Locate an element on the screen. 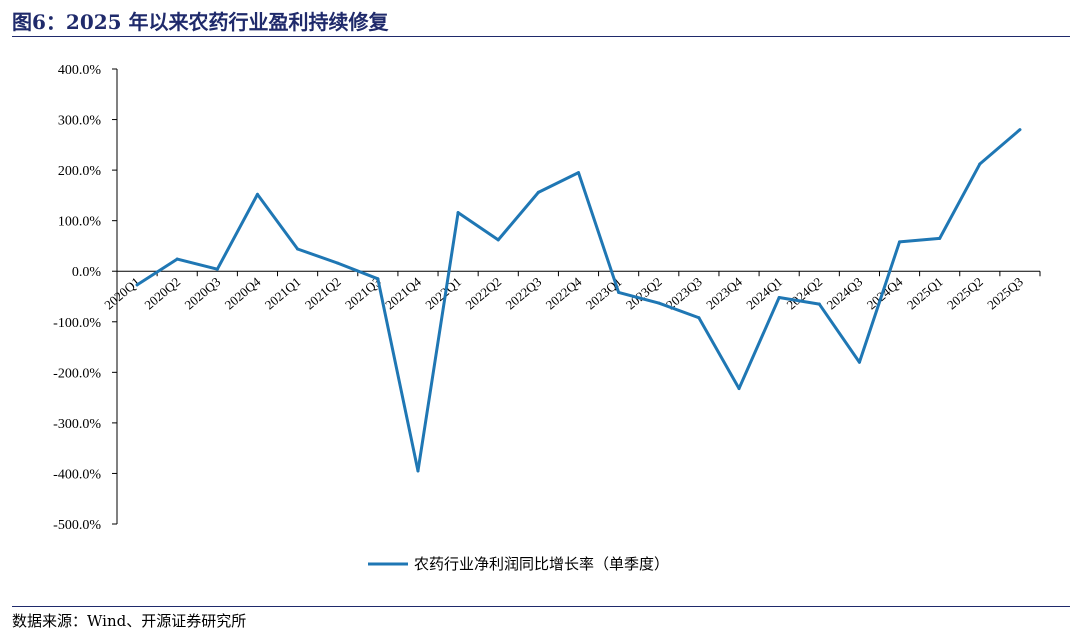 The height and width of the screenshot is (637, 1080). x-tick-label: 2025Q1 is located at coordinates (925, 293).